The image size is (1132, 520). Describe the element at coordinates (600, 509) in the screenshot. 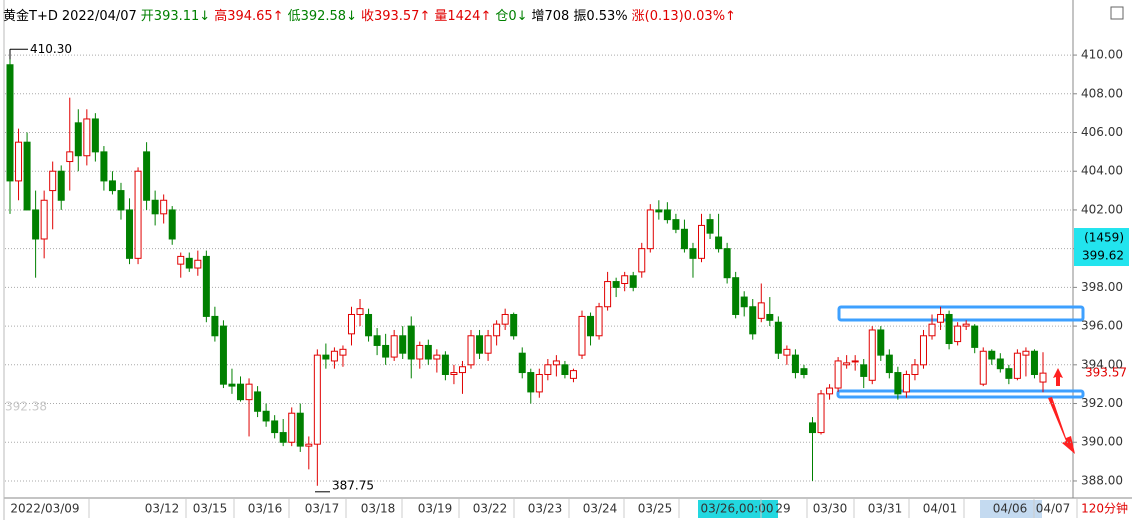

I see `x-tick-label: 03/24` at that location.